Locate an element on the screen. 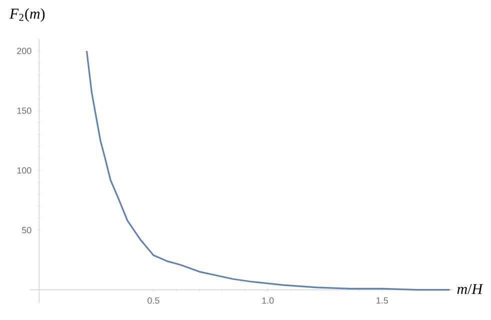 Image resolution: width=491 pixels, height=320 pixels. y-axis-title: F$_{2}$(m) is located at coordinates (27, 15).